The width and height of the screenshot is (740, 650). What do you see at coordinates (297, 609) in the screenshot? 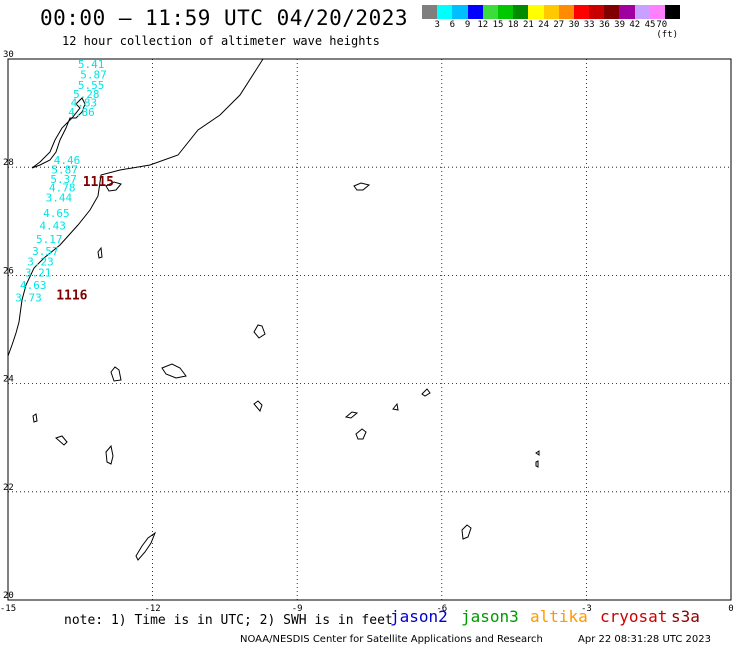
I see `longitude-tick-label: -9` at bounding box center [297, 609].